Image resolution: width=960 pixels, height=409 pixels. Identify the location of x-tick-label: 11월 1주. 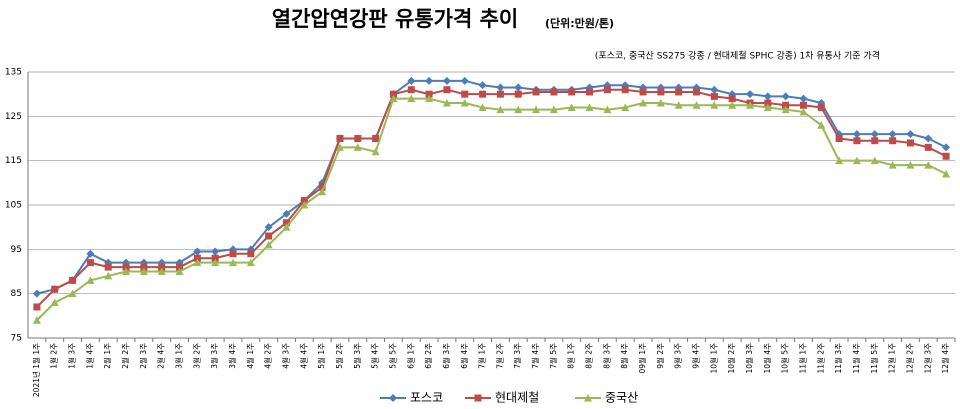
(802, 358).